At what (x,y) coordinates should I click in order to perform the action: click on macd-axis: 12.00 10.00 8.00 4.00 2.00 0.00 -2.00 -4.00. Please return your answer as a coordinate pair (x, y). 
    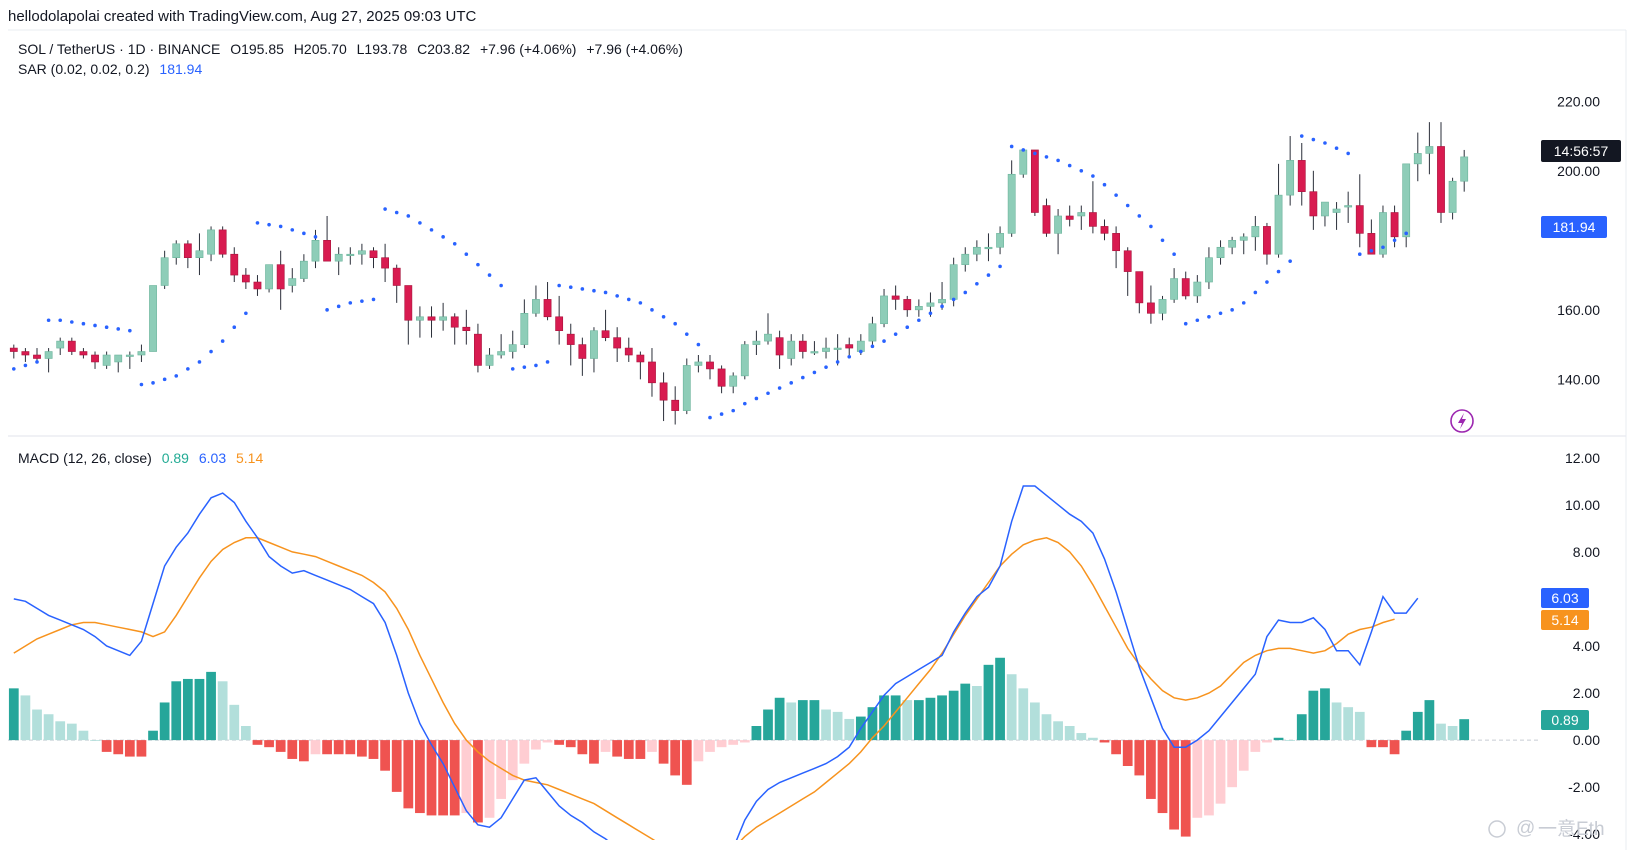
    Looking at the image, I should click on (1582, 646).